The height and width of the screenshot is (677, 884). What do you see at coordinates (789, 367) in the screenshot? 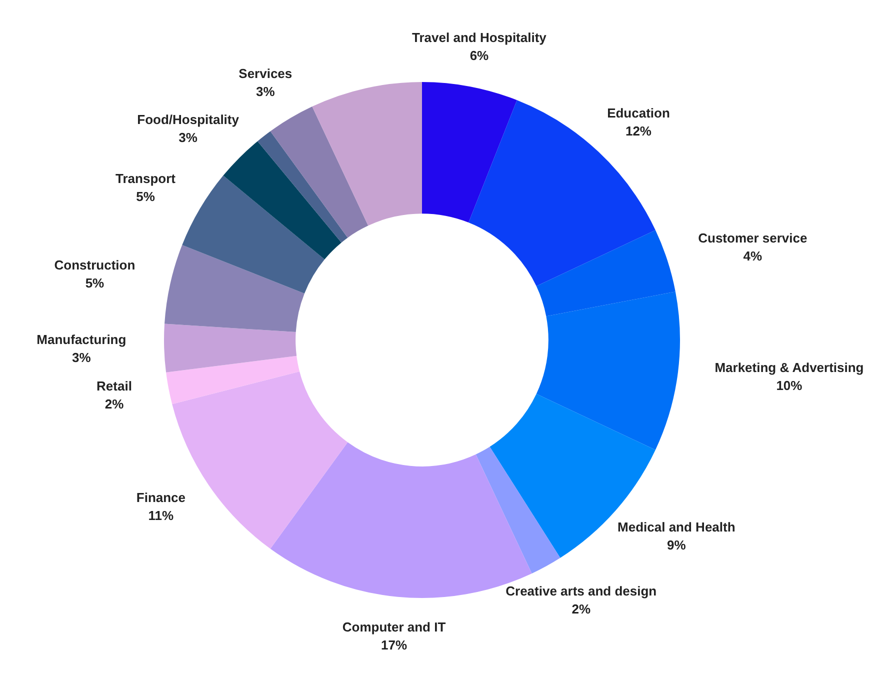
I see `slice-label: Marketing & Advertising` at bounding box center [789, 367].